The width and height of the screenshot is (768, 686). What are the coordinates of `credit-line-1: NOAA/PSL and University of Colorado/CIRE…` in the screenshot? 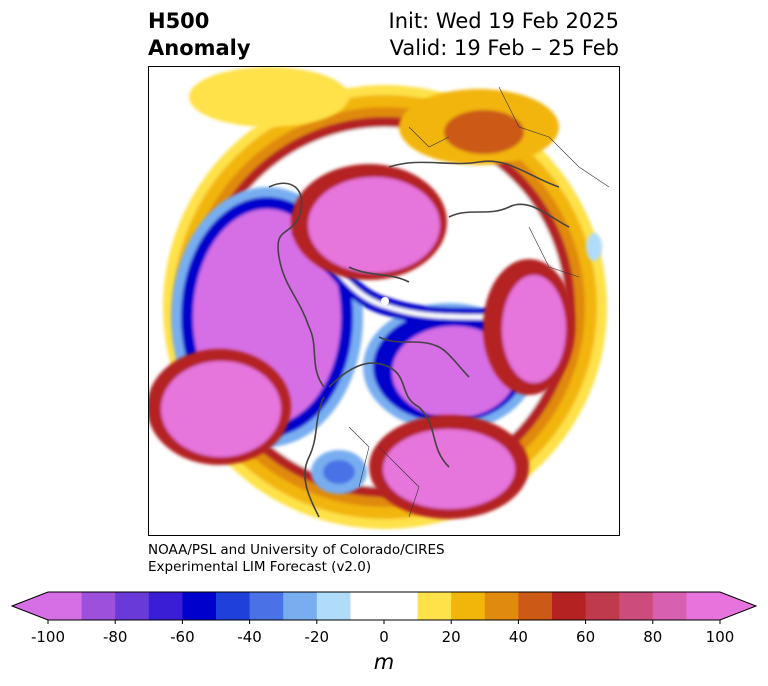 It's located at (296, 550).